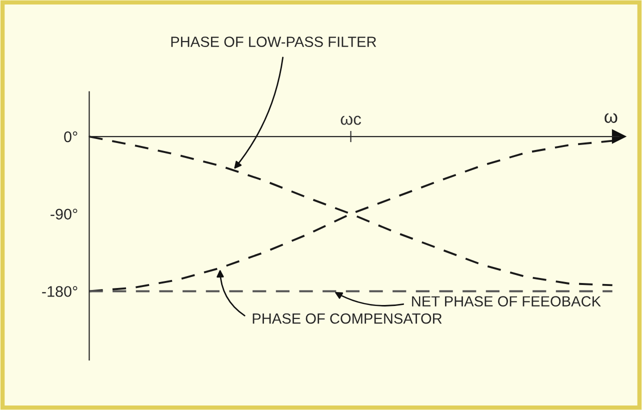 The image size is (642, 410). Describe the element at coordinates (347, 318) in the screenshot. I see `annotation: PHASE OF COMPENSATOR` at that location.